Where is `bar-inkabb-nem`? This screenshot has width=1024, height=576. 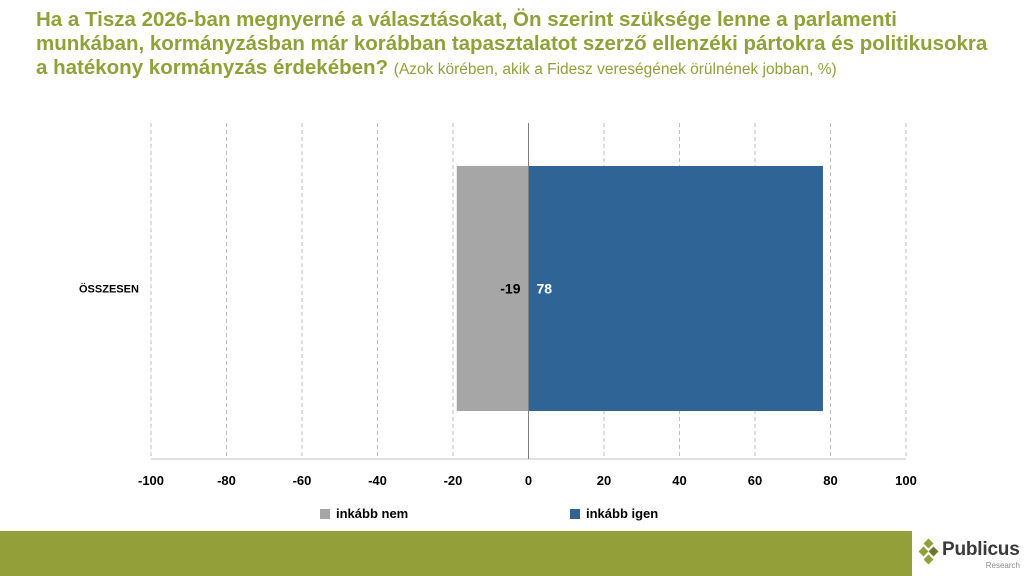 bar-inkabb-nem is located at coordinates (492, 288).